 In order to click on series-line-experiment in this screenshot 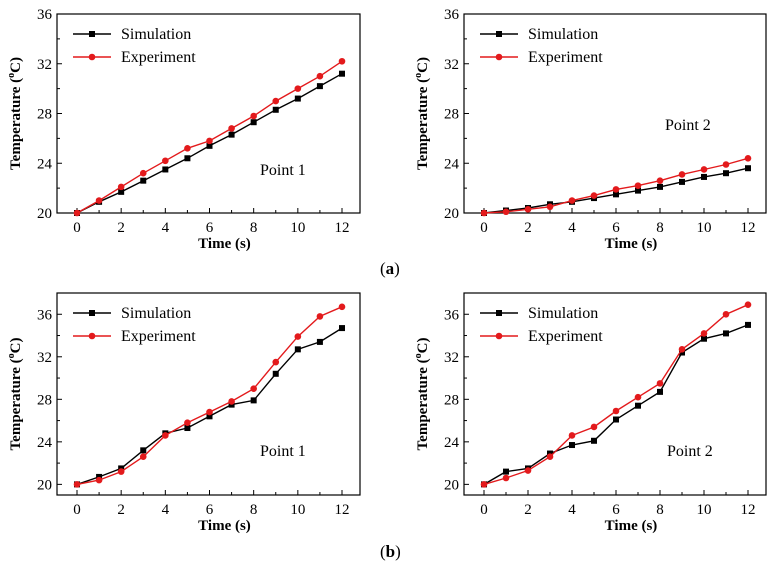, I will do `click(616, 185)`.